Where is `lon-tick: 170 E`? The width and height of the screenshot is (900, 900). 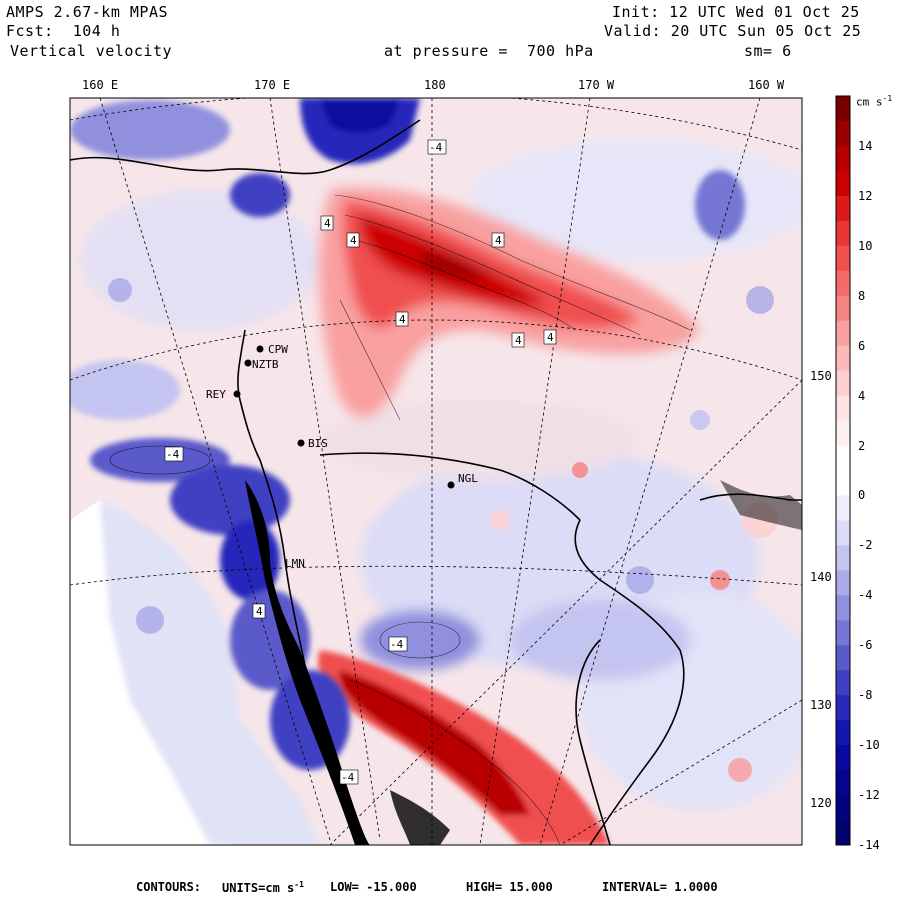 lon-tick: 170 E is located at coordinates (272, 85).